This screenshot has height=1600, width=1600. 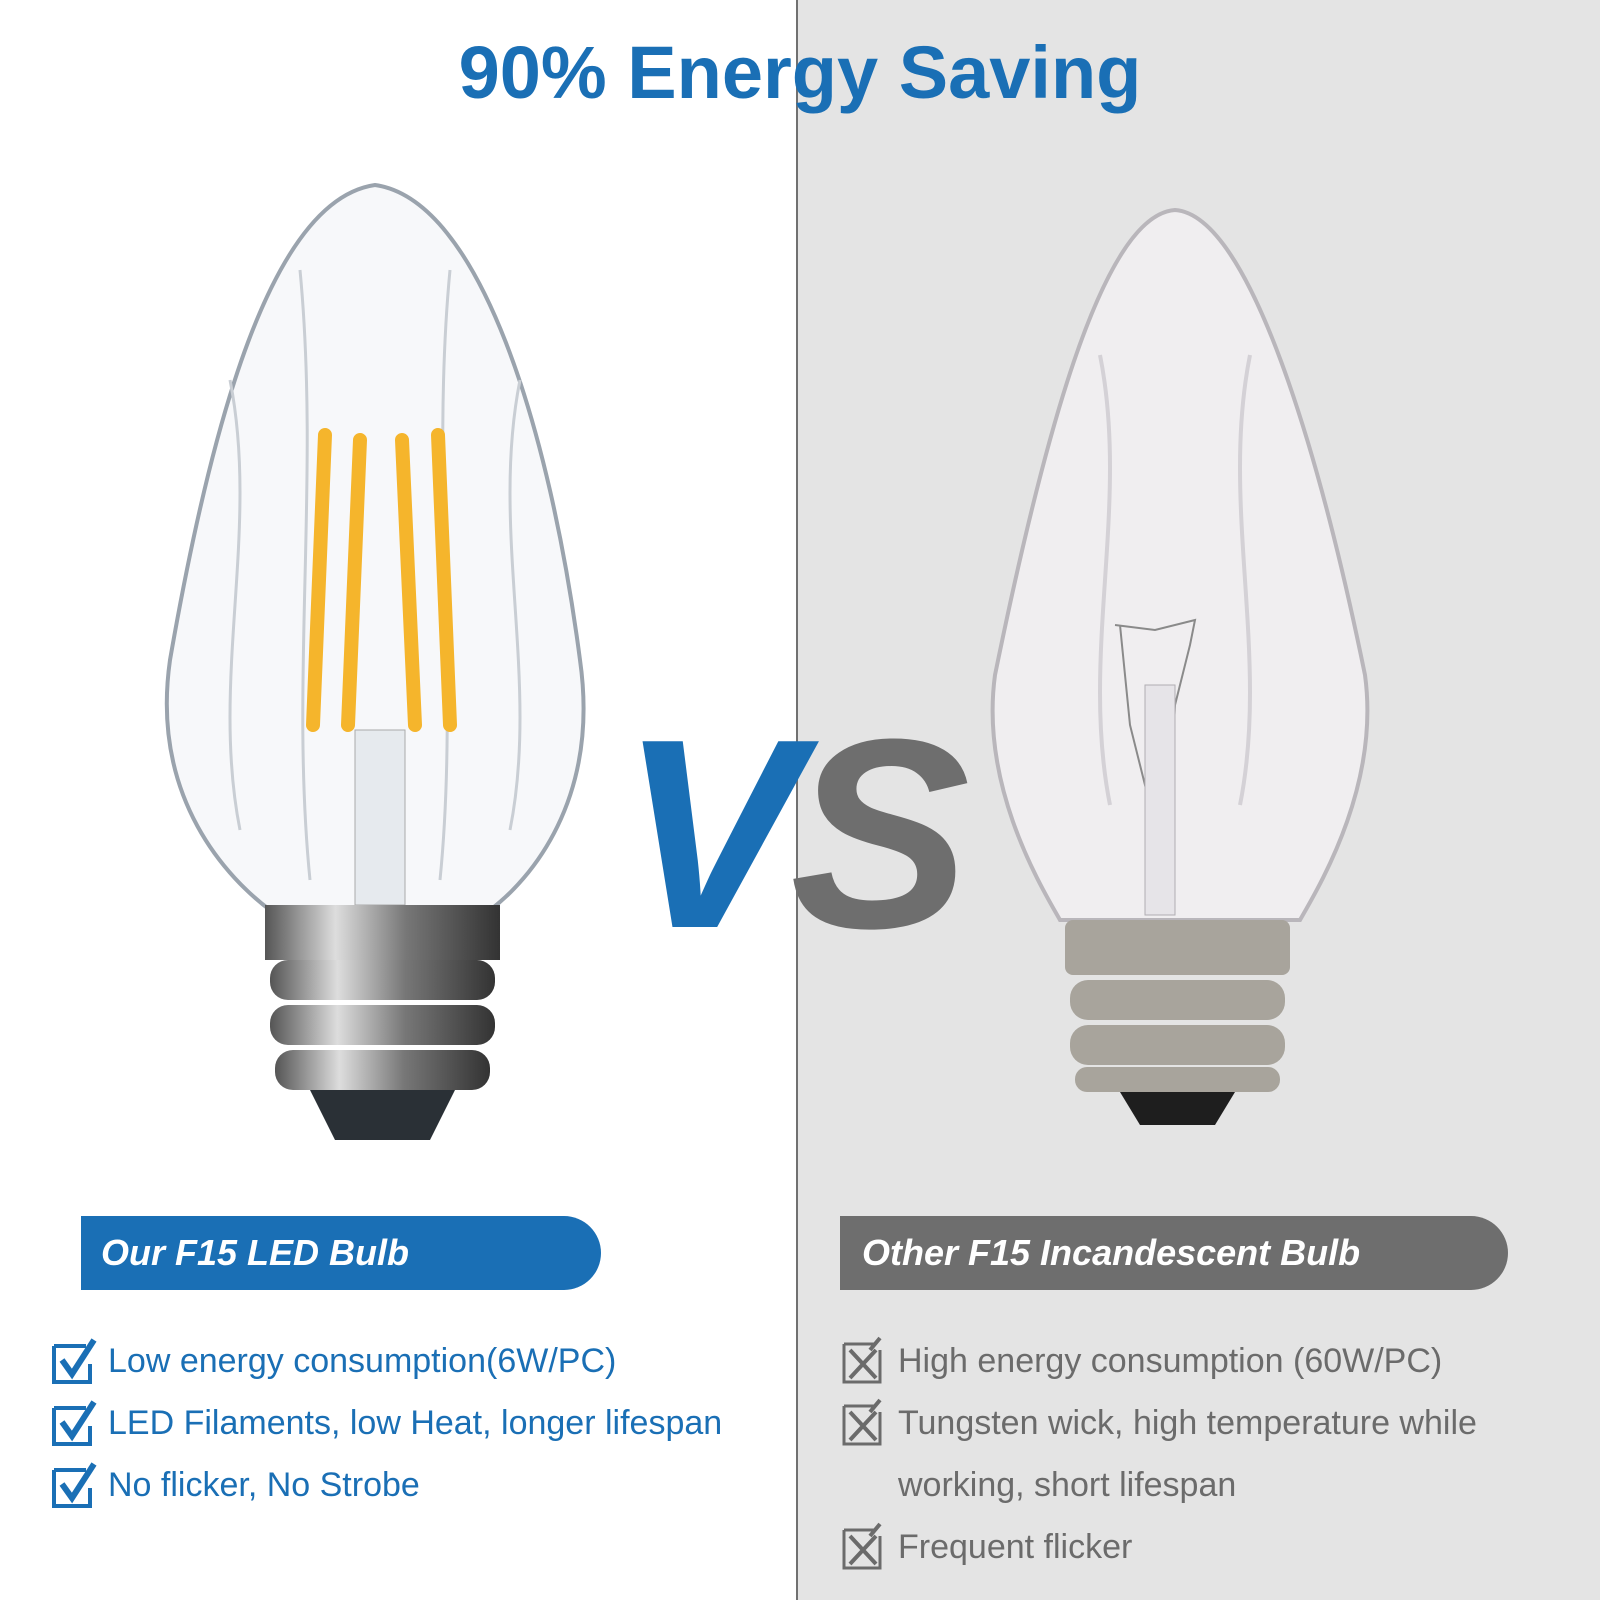 I want to click on feature-text: LED Filaments, low Heat, longer lifespan, so click(x=415, y=1423).